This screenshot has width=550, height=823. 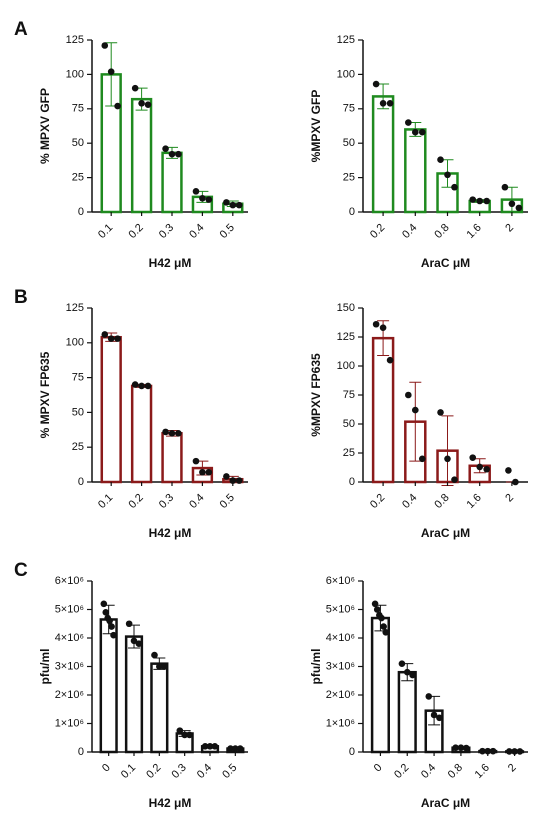 What do you see at coordinates (441, 501) in the screenshot?
I see `x-tick-label: 0.8` at bounding box center [441, 501].